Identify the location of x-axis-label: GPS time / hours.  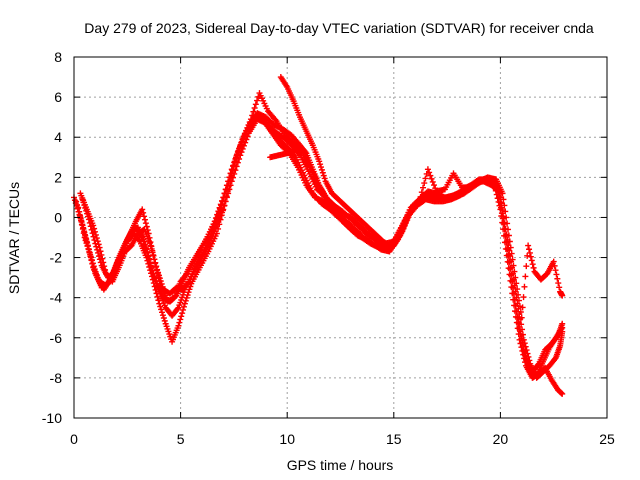
(340, 465).